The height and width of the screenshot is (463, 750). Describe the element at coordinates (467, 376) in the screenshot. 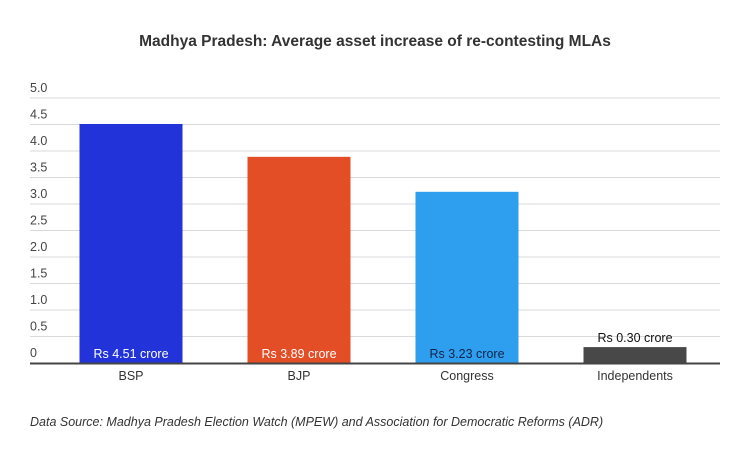

I see `x-tick-label: Congress` at that location.